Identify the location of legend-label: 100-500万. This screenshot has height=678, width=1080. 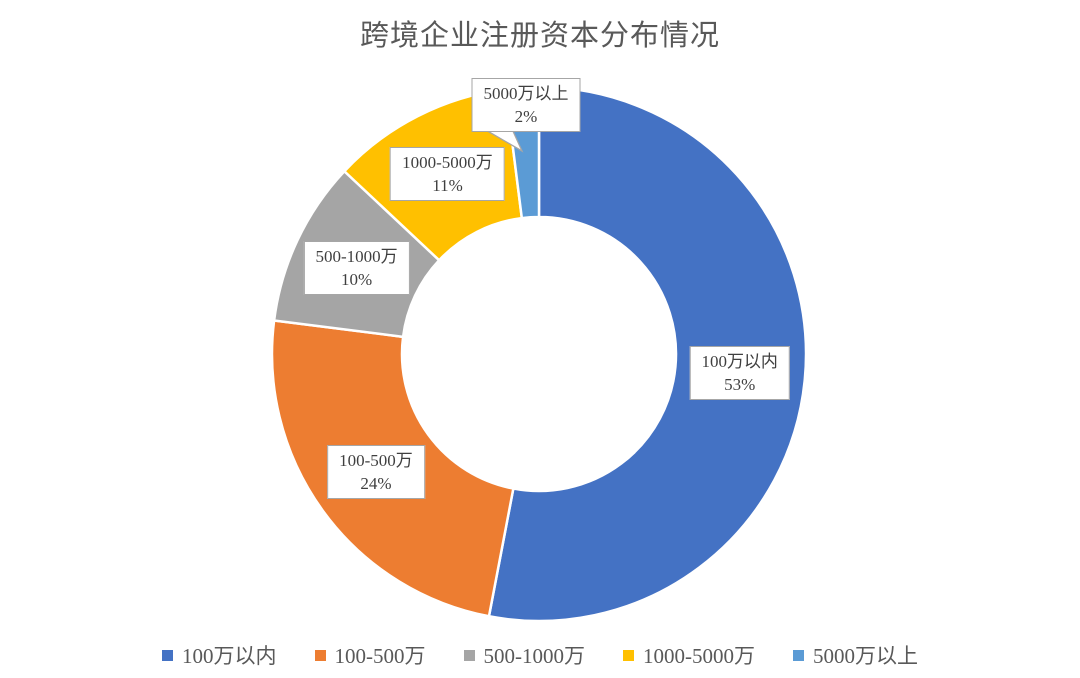
(380, 656).